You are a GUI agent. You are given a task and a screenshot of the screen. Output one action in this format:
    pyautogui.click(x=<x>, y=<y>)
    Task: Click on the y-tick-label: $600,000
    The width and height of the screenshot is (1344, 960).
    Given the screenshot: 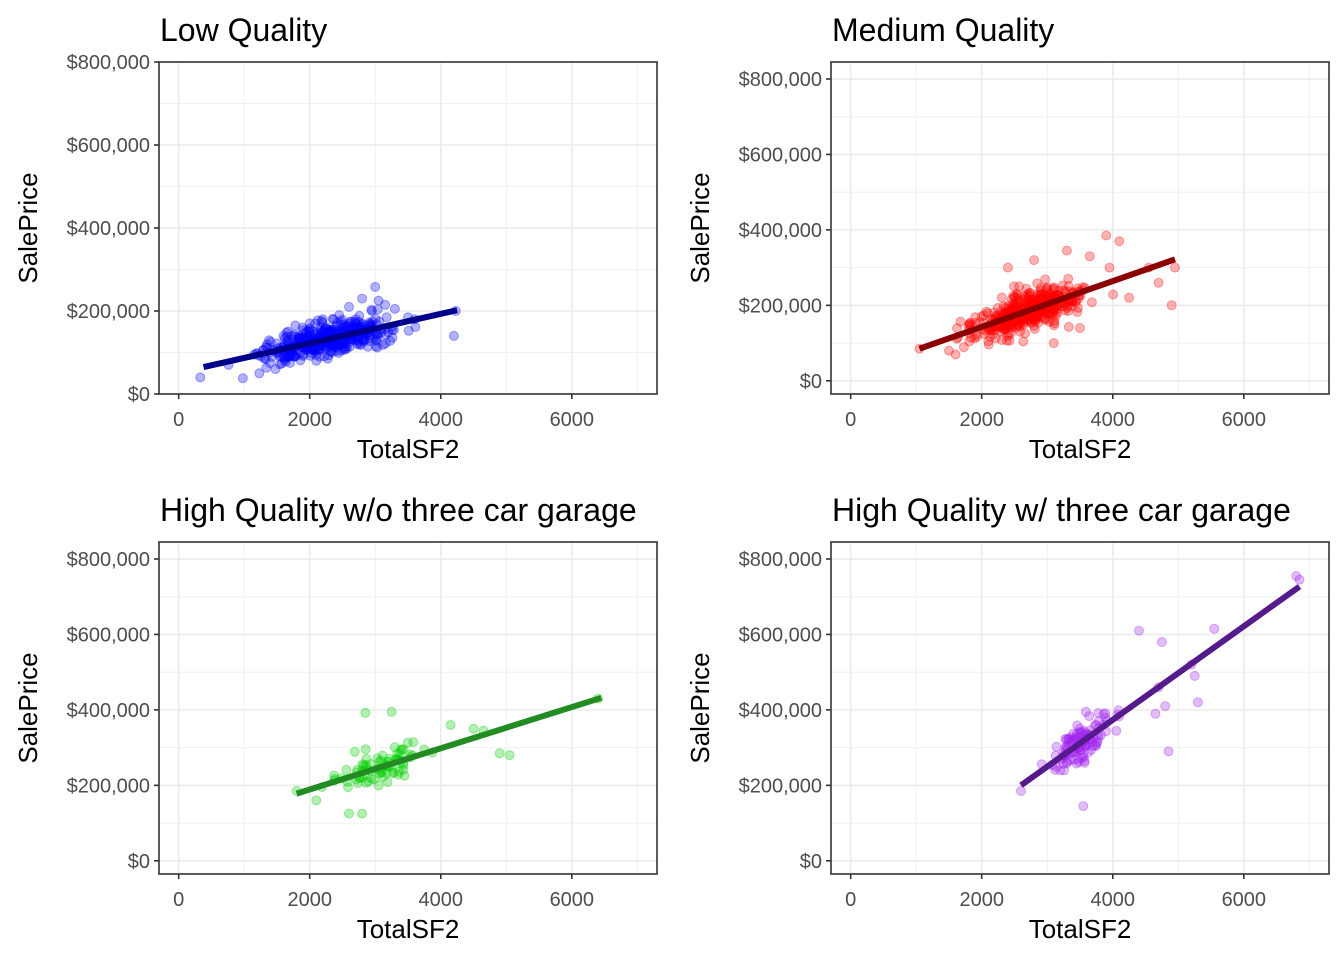 What is the action you would take?
    pyautogui.click(x=108, y=146)
    